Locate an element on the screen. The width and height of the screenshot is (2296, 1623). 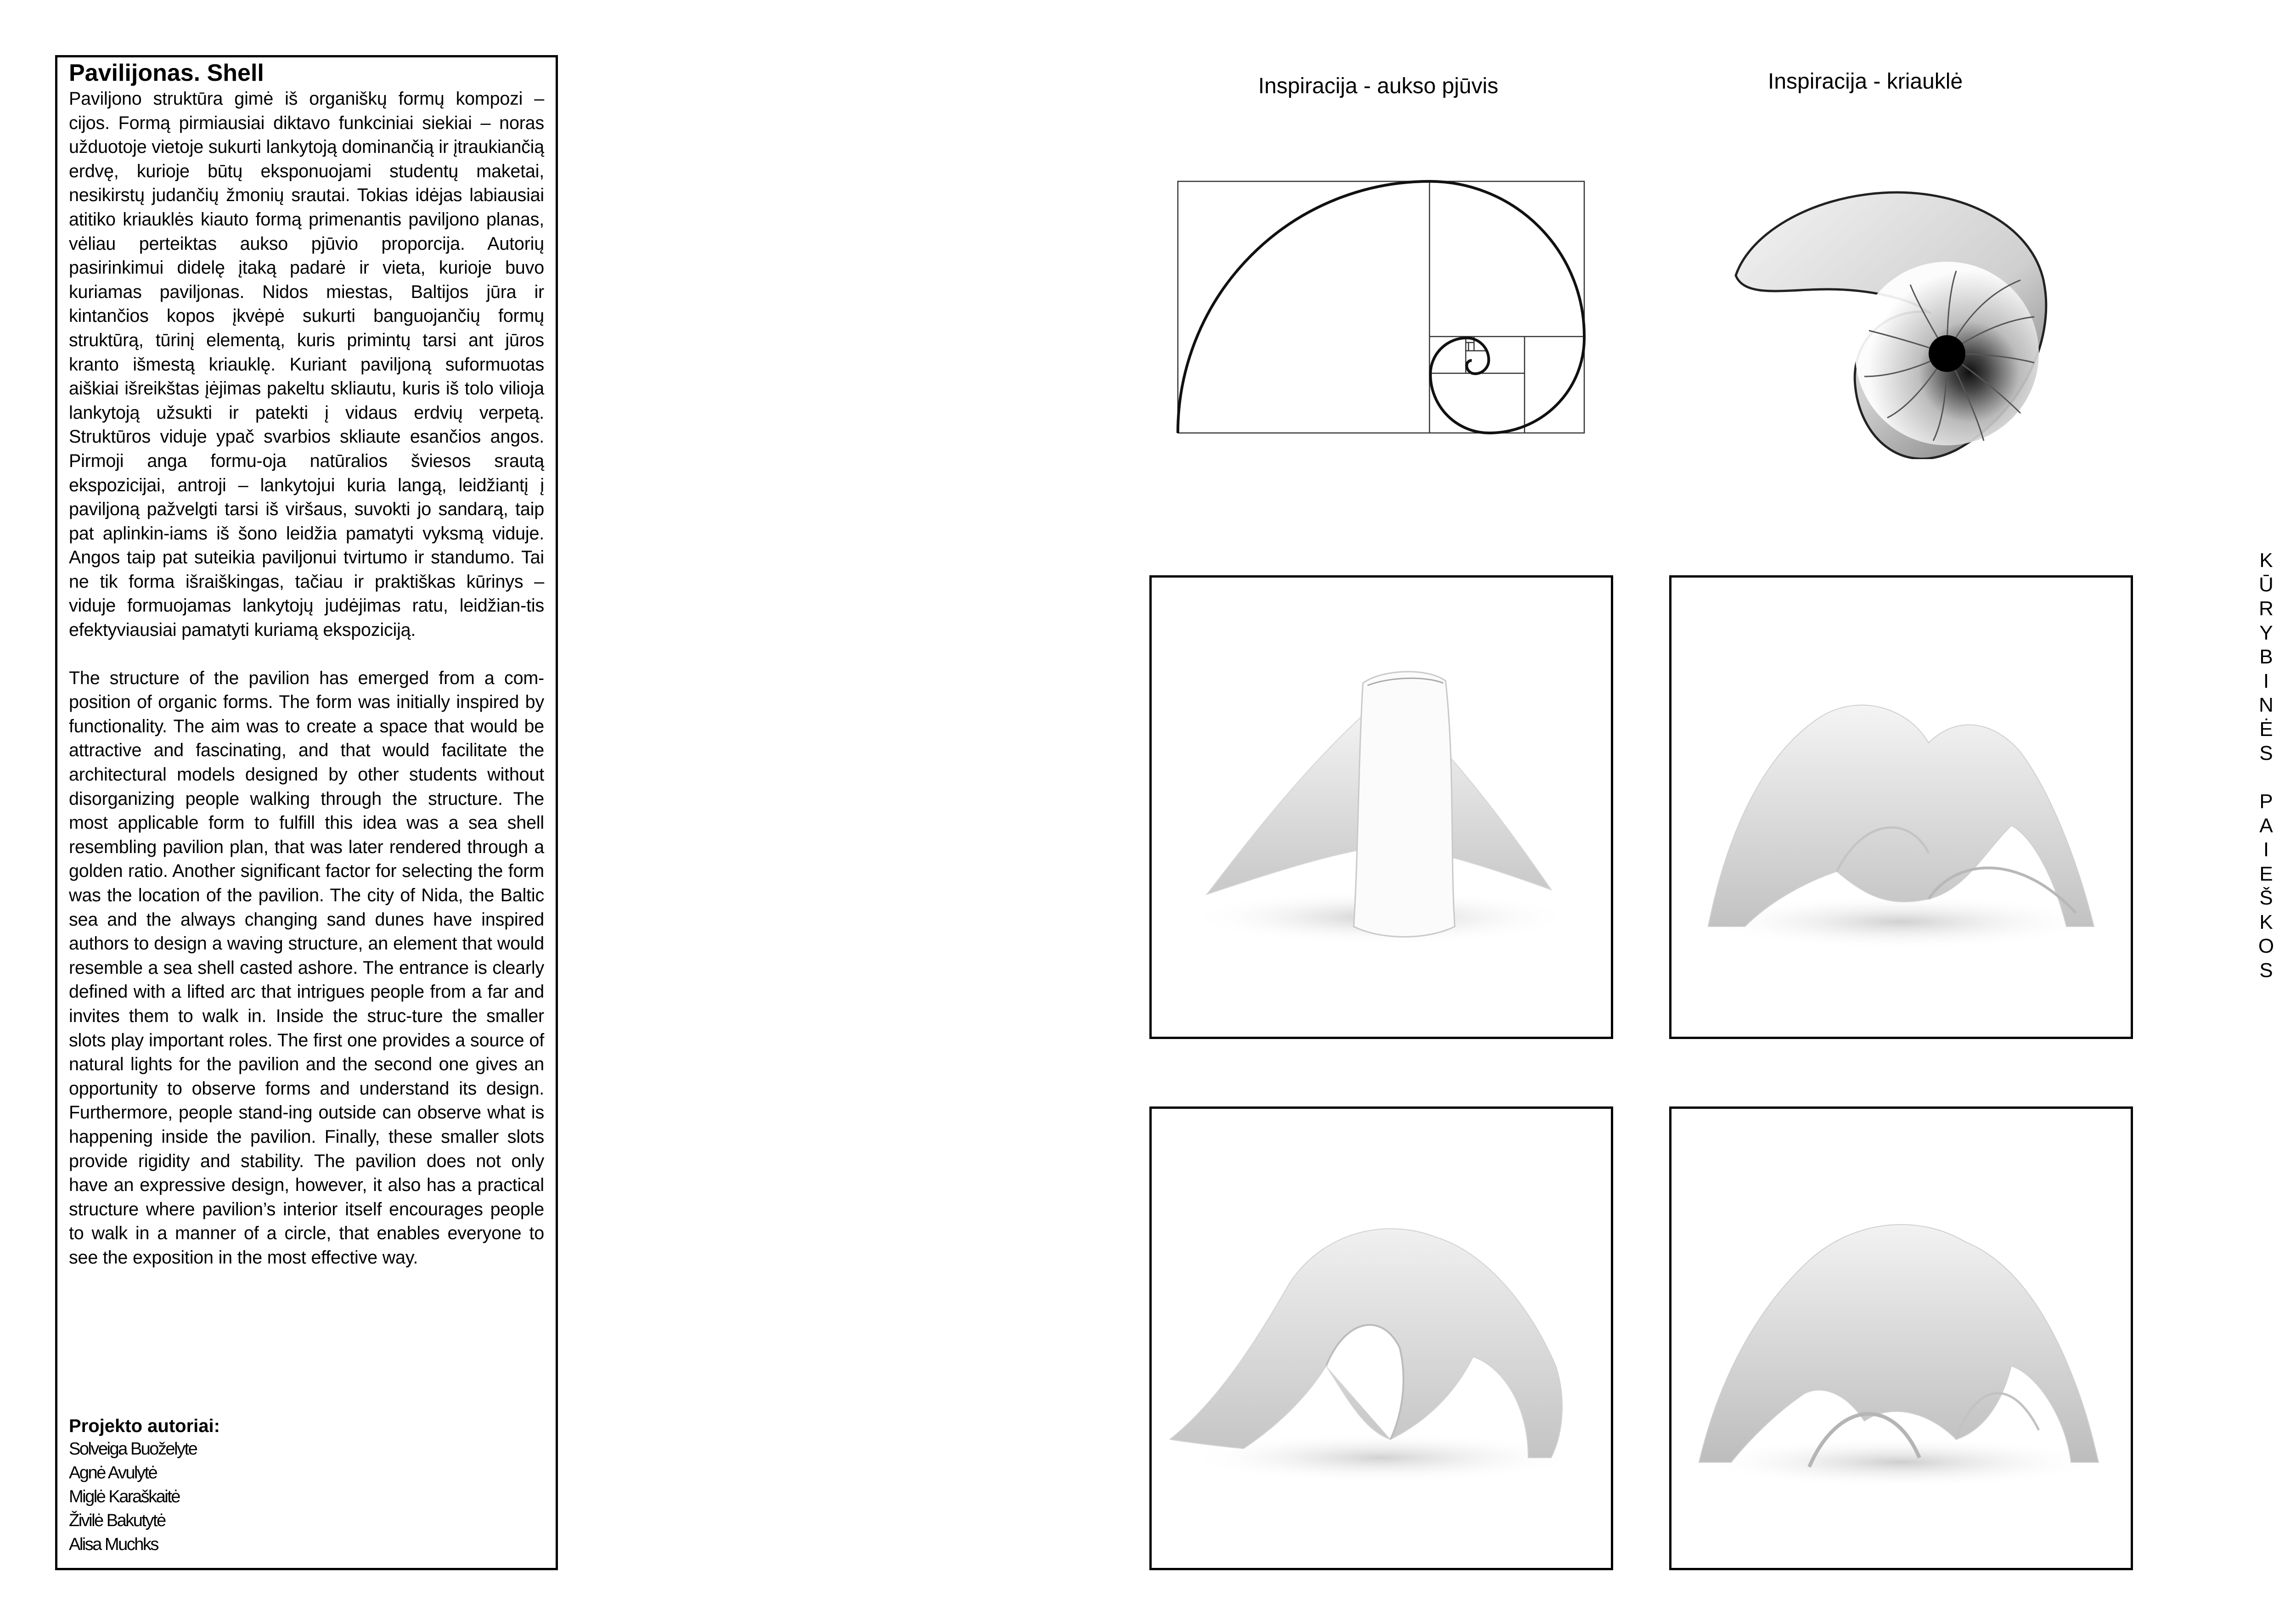
golden-ratio-diagram is located at coordinates (1383, 307).